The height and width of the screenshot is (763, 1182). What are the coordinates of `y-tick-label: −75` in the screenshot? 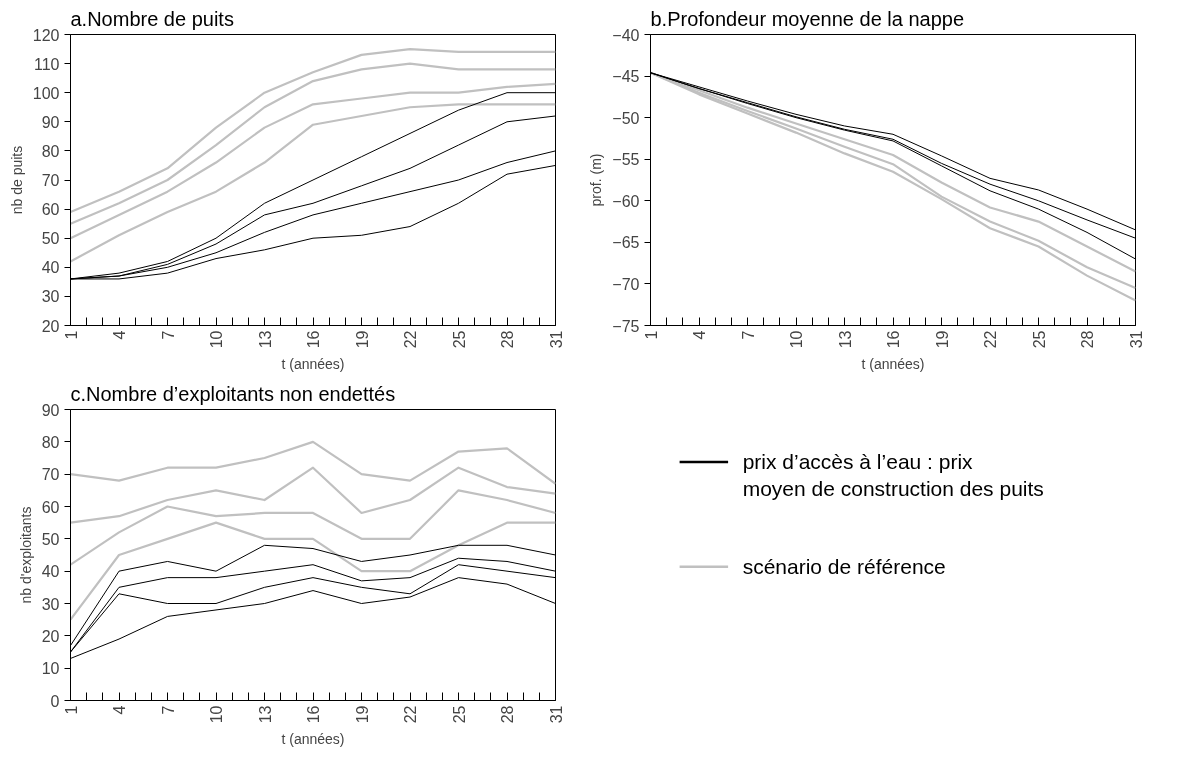 It's located at (626, 326).